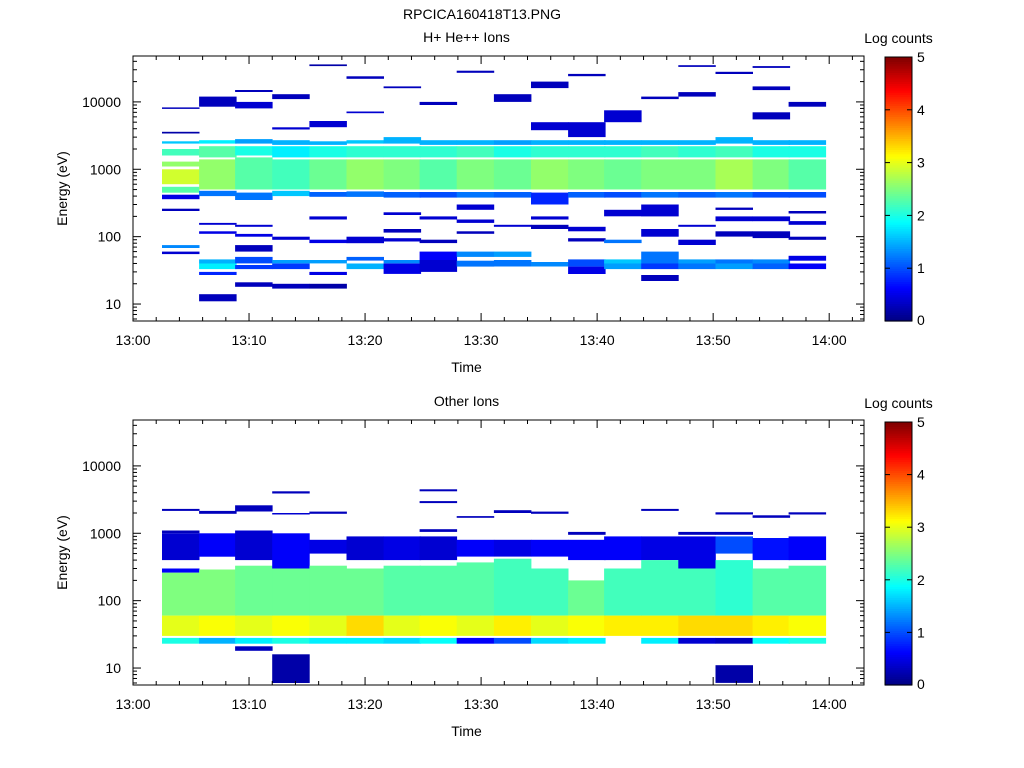 This screenshot has width=1024, height=768. I want to click on y-tick-label: 10000, so click(101, 466).